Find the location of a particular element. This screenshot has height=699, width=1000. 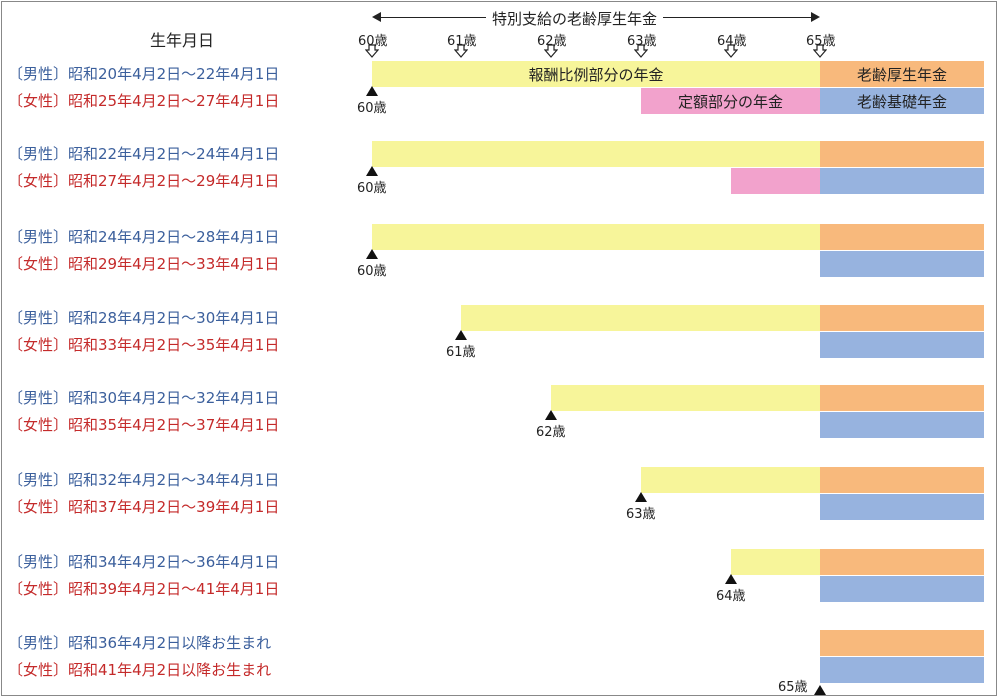

span-arrowhead-left is located at coordinates (376, 17).